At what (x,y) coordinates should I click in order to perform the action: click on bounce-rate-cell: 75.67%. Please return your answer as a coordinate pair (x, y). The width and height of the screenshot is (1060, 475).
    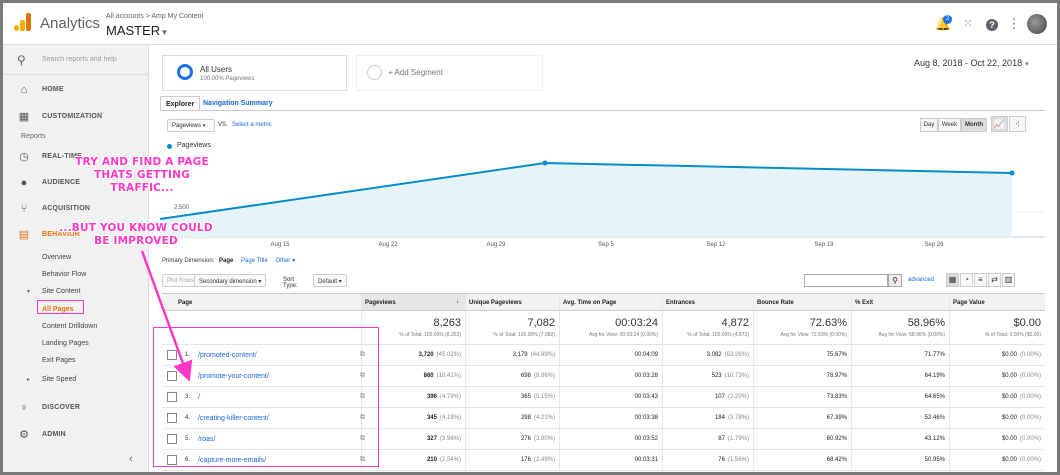
    Looking at the image, I should click on (803, 355).